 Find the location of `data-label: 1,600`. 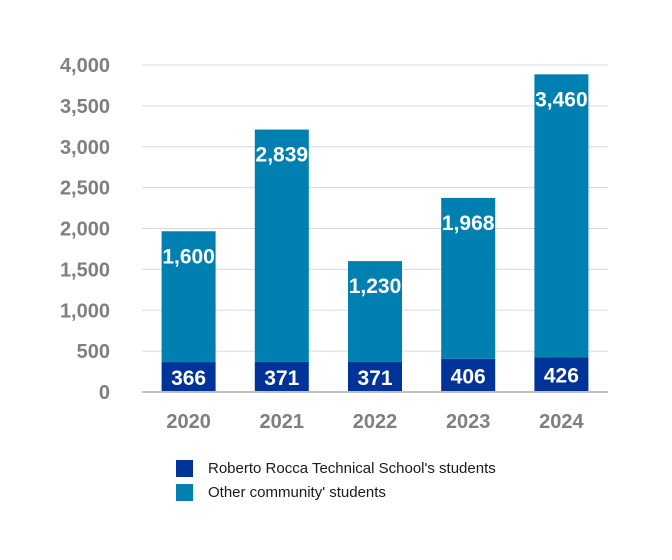

data-label: 1,600 is located at coordinates (188, 256).